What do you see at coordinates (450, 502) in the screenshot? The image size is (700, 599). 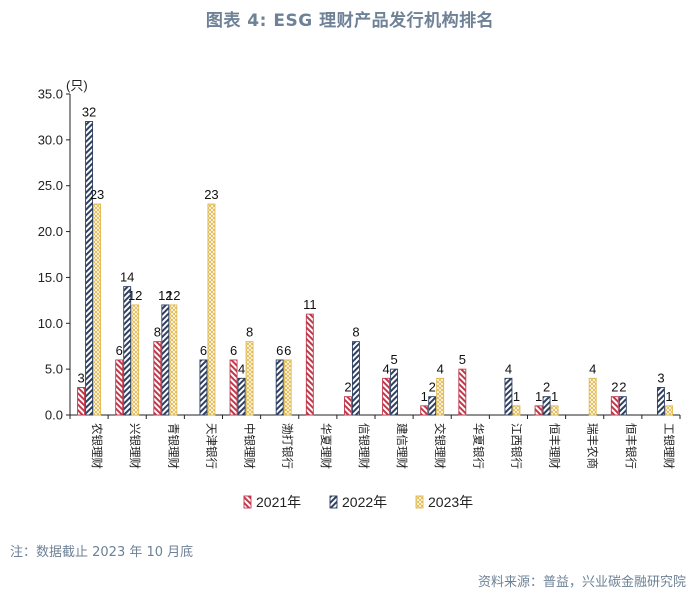 I see `legend-label: 2023年` at bounding box center [450, 502].